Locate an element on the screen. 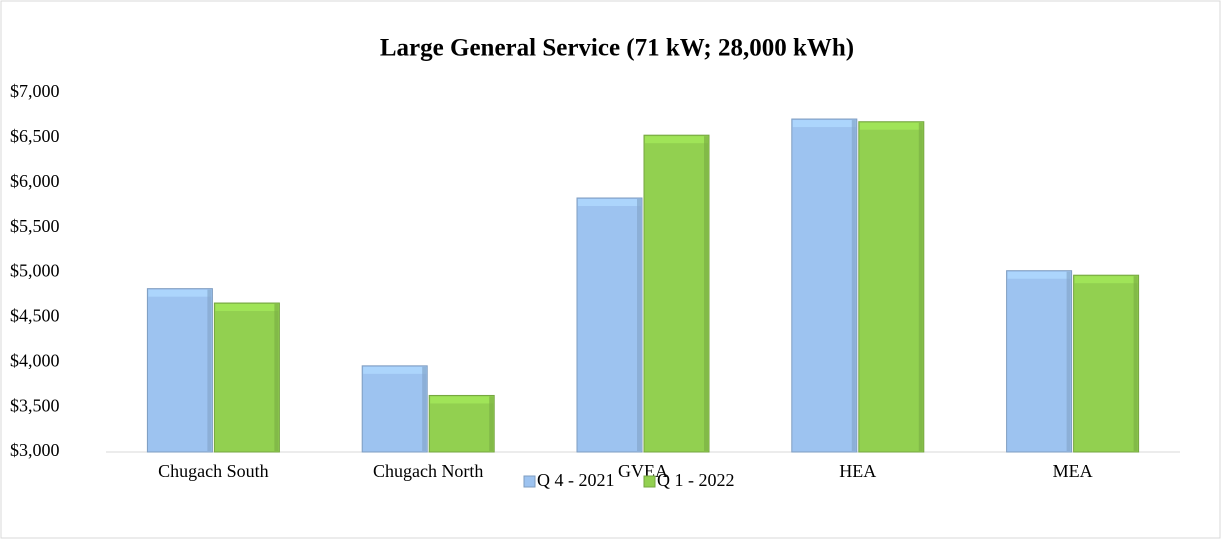  x-tick-label: MEA is located at coordinates (1073, 471).